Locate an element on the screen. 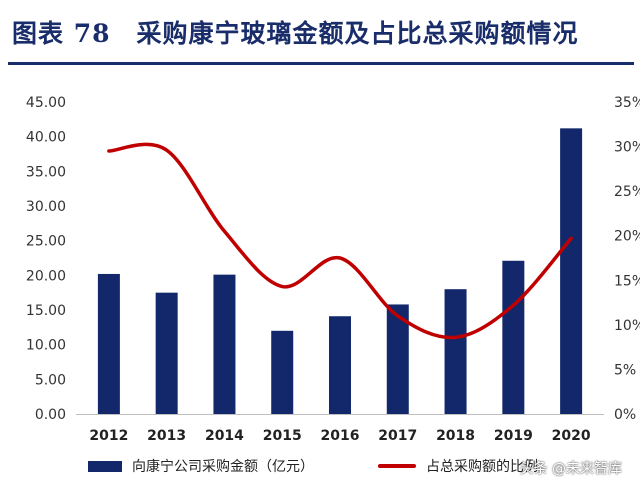 The height and width of the screenshot is (491, 640). left-tick-label: 15.00 is located at coordinates (46, 311).